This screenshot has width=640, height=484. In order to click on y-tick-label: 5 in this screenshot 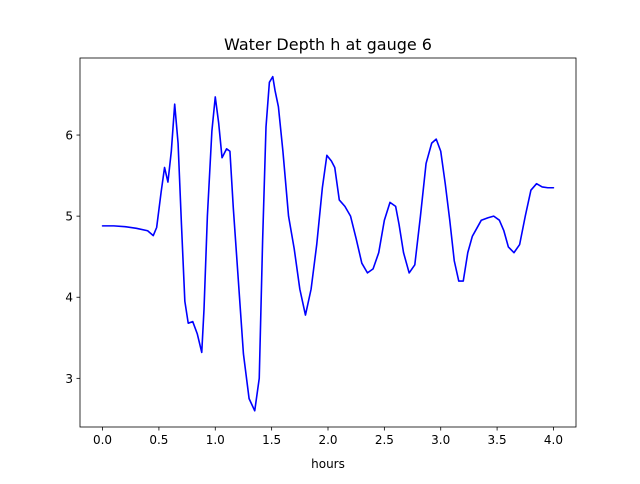, I will do `click(69, 217)`.